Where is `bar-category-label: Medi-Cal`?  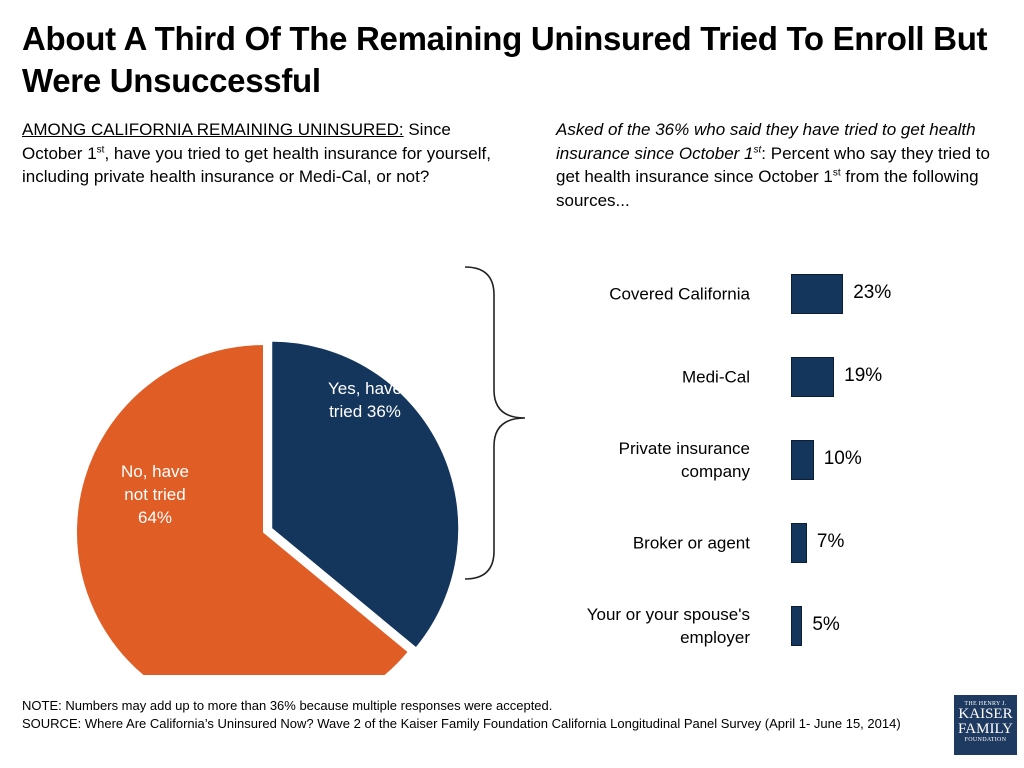 bar-category-label: Medi-Cal is located at coordinates (715, 377).